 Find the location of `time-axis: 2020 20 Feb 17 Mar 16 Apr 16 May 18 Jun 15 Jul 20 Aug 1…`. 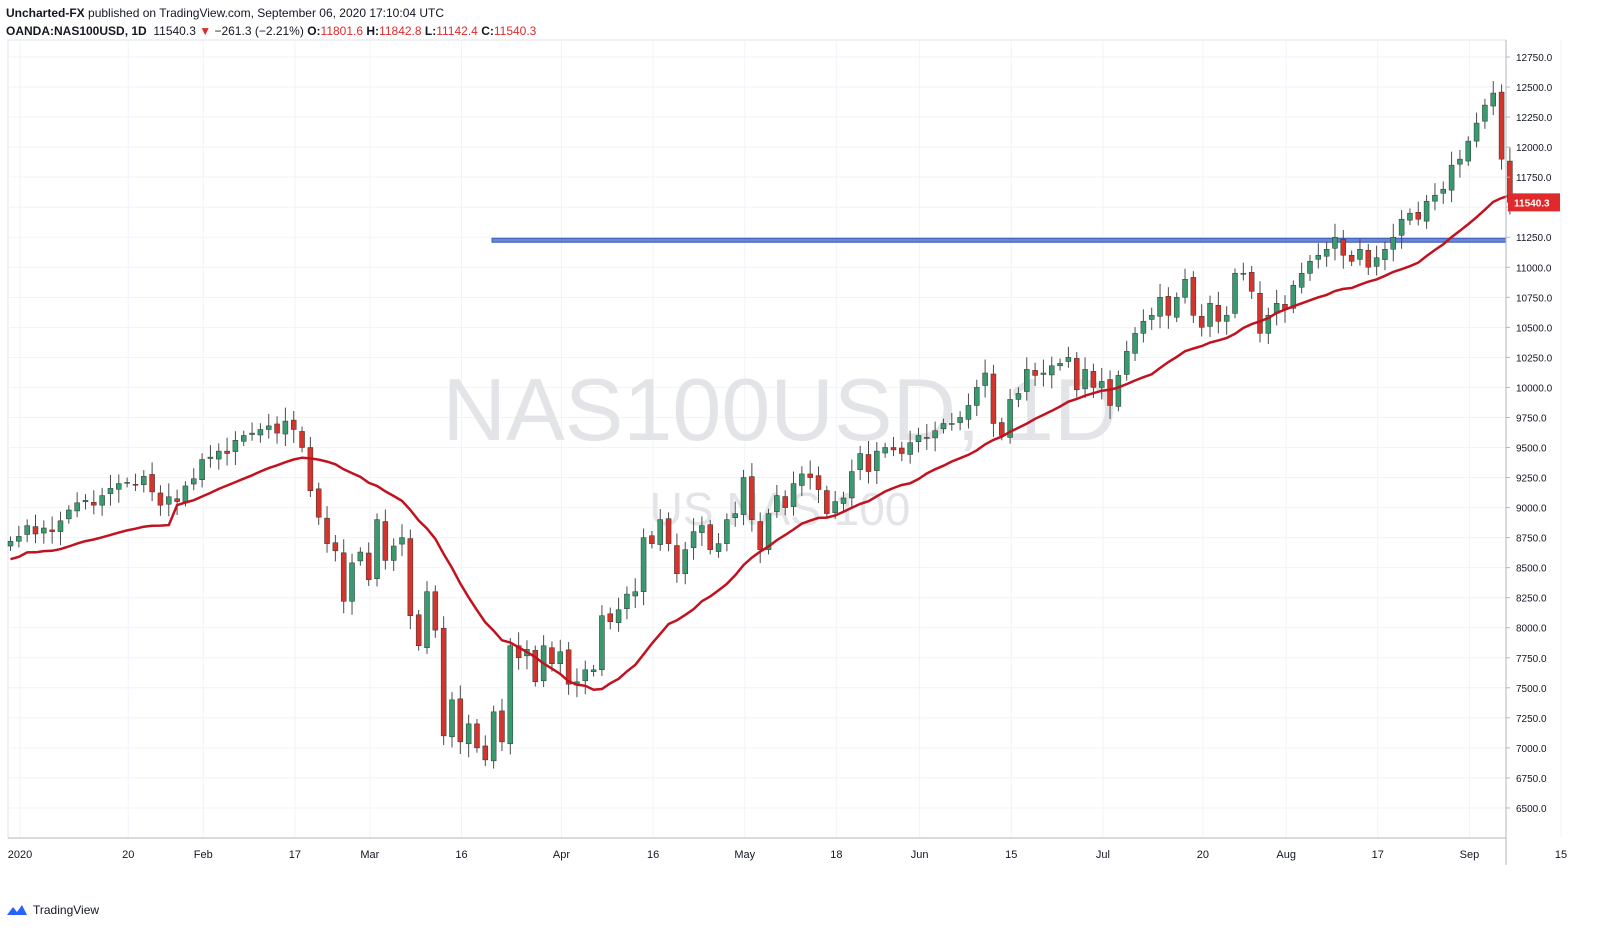

time-axis: 2020 20 Feb 17 Mar 16 Apr 16 May 18 Jun 15 Jul 20 Aug 1… is located at coordinates (787, 849).